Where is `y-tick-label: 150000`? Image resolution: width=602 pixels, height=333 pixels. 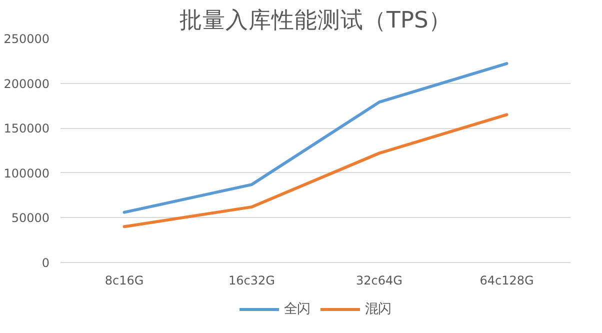 y-tick-label: 150000 is located at coordinates (27, 129).